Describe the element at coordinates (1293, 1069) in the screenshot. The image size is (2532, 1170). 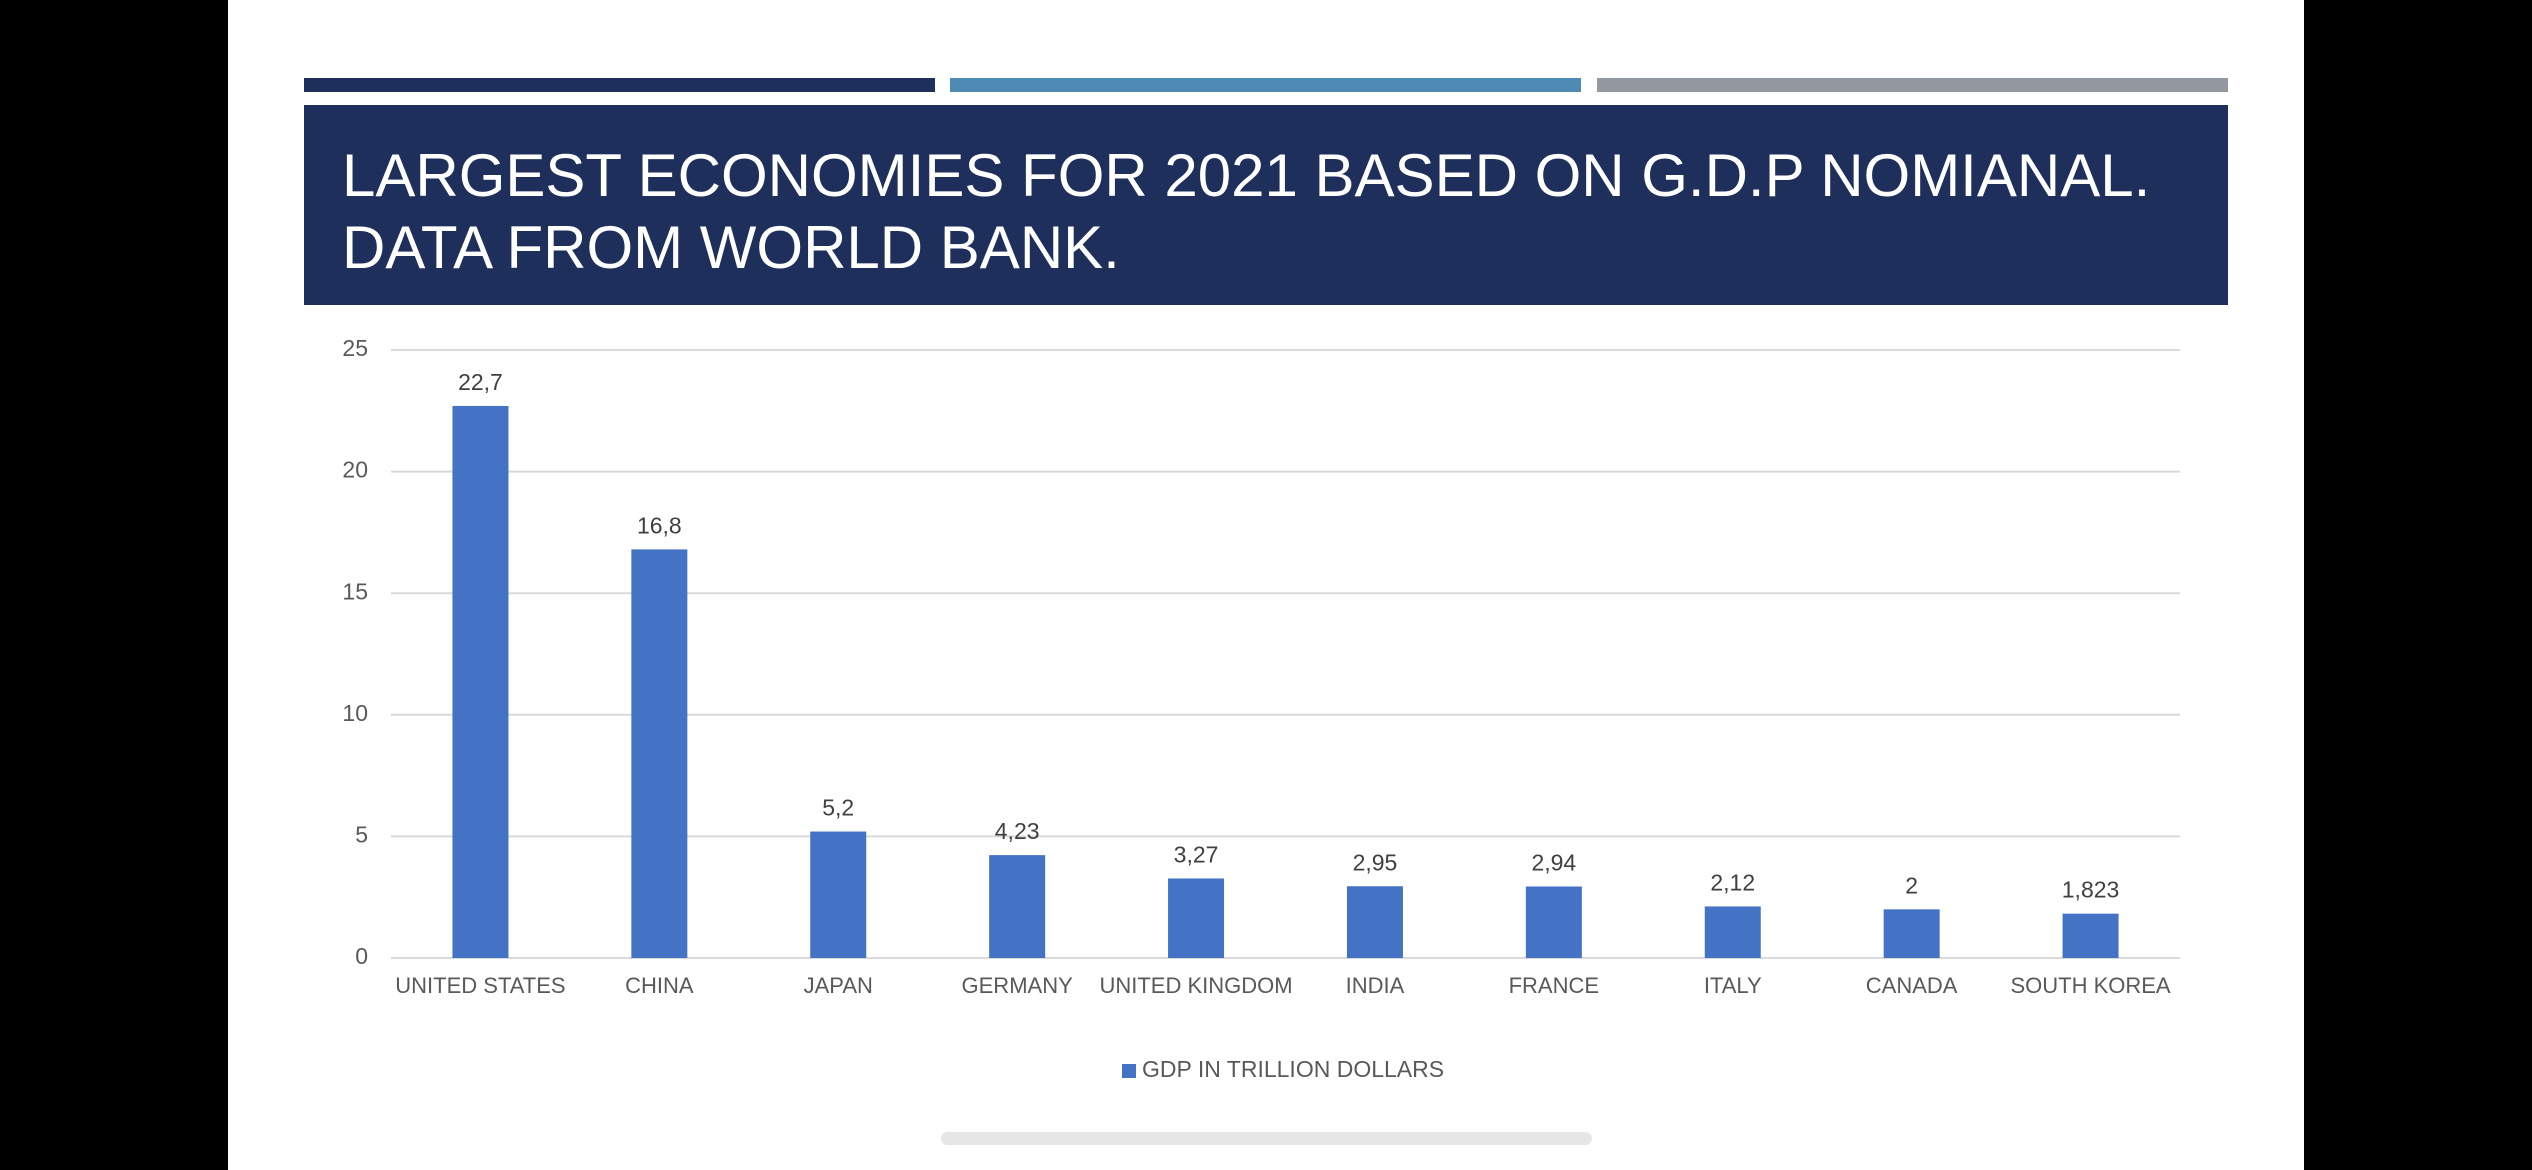
I see `legend-label: GDP IN TRILLION DOLLARS` at that location.